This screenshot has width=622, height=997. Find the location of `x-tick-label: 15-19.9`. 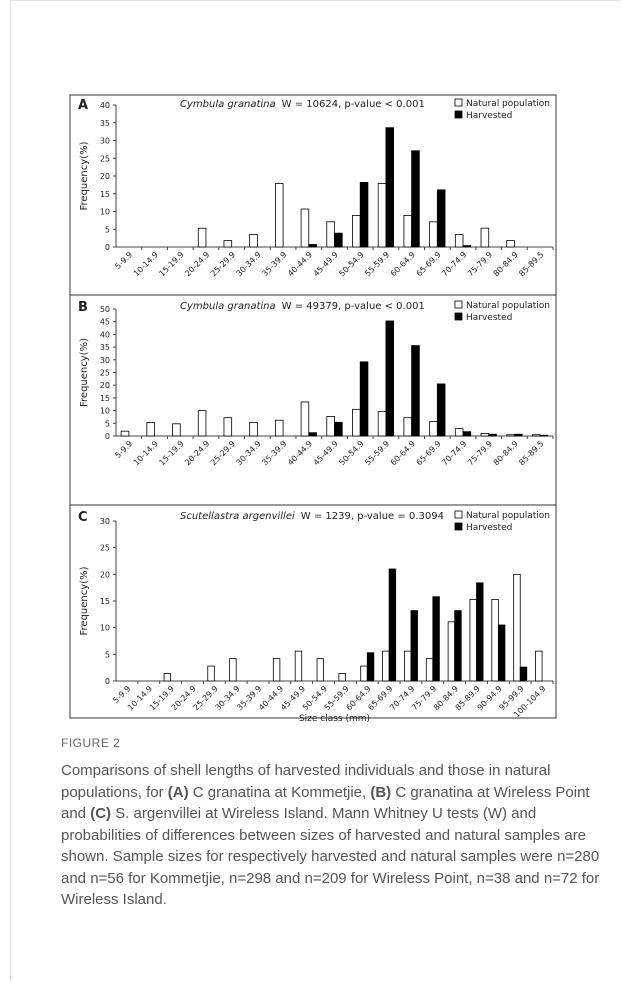

x-tick-label: 15-19.9 is located at coordinates (171, 453).